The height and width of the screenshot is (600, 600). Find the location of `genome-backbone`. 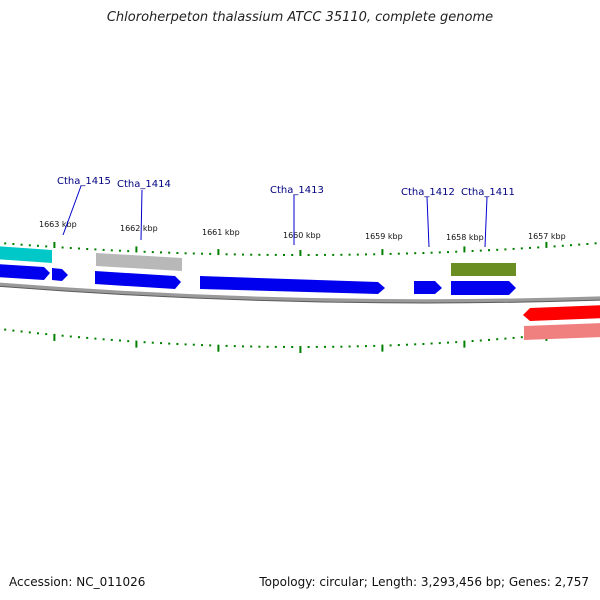

genome-backbone is located at coordinates (300, 292).